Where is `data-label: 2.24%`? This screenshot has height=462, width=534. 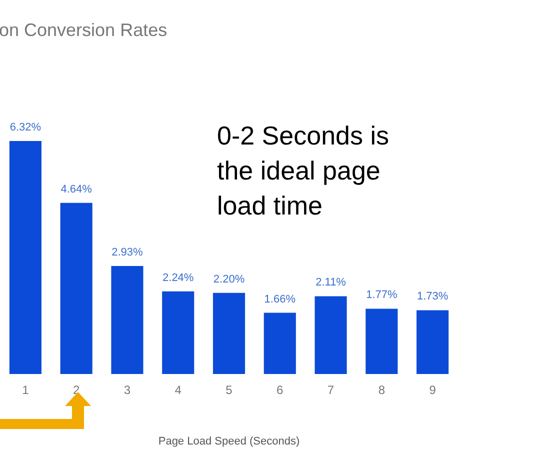 data-label: 2.24% is located at coordinates (178, 278).